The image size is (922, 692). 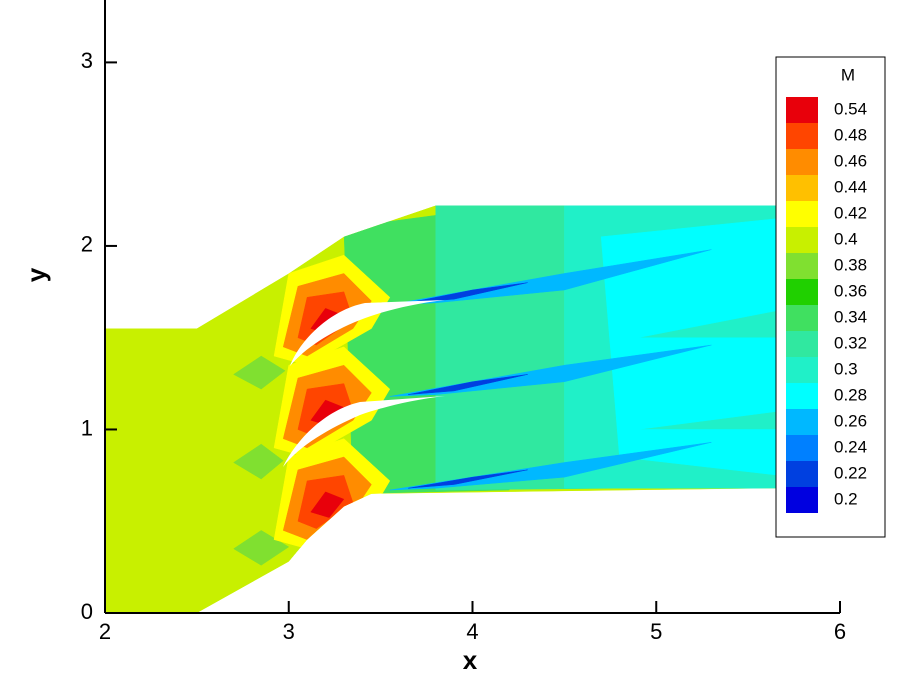 What do you see at coordinates (87, 427) in the screenshot?
I see `y-tick-label: 1` at bounding box center [87, 427].